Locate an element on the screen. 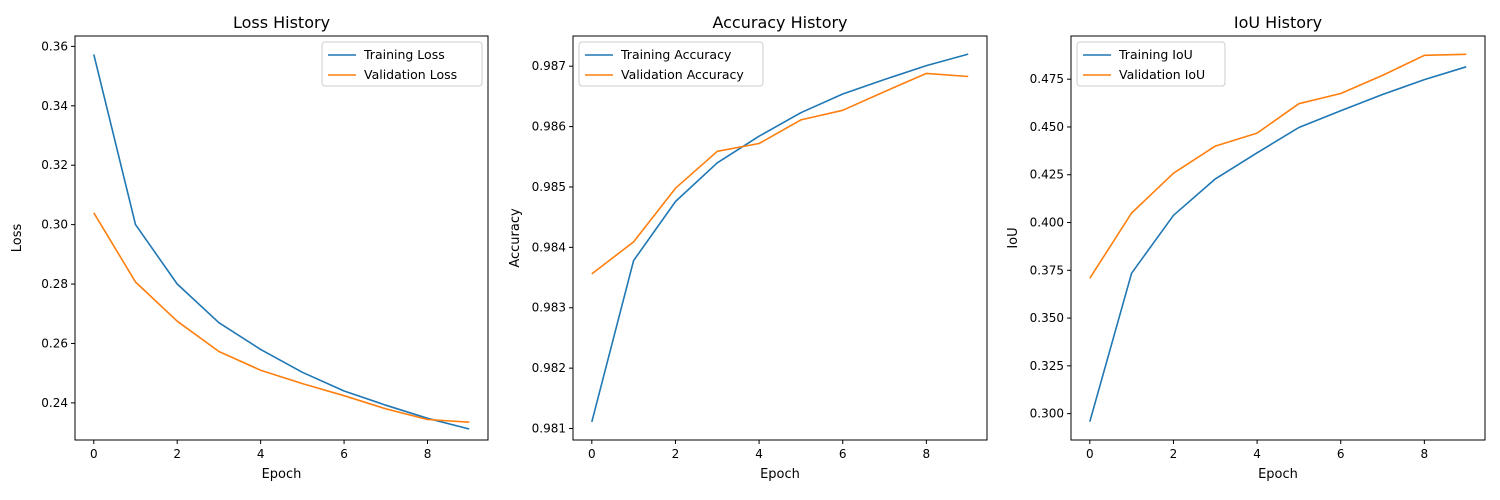 The image size is (1500, 500). y-axis-label: Loss is located at coordinates (17, 238).